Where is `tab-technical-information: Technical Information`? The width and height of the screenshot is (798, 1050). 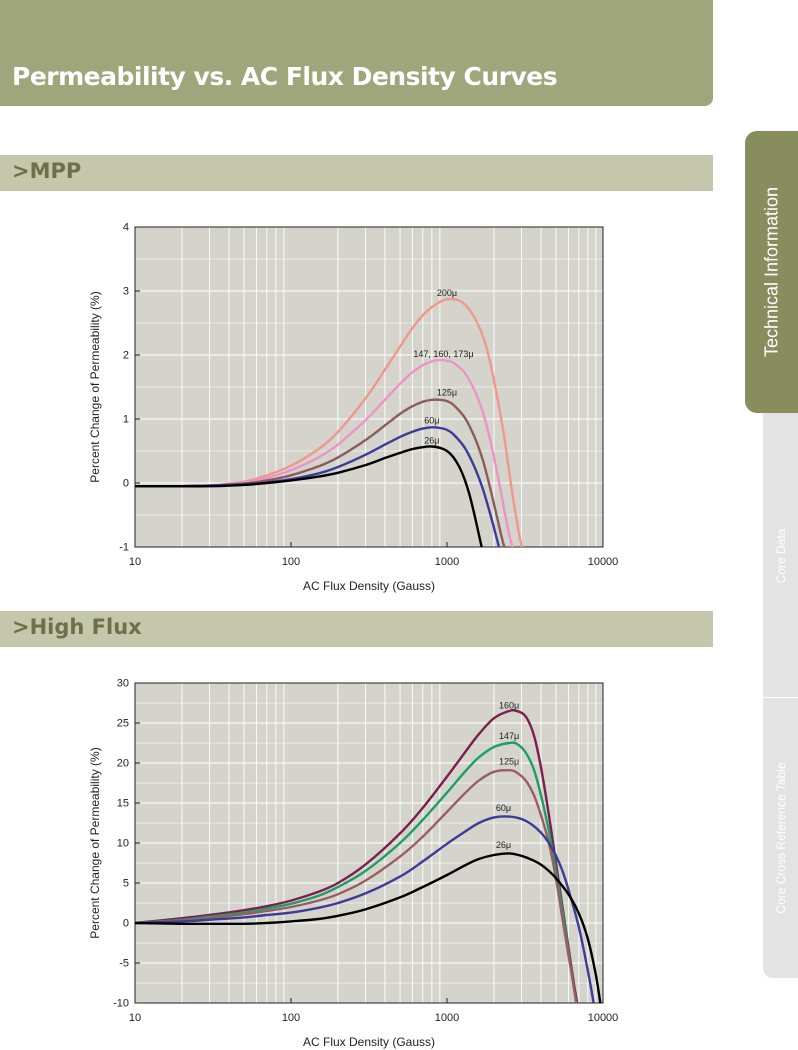
tab-technical-information: Technical Information is located at coordinates (771, 272).